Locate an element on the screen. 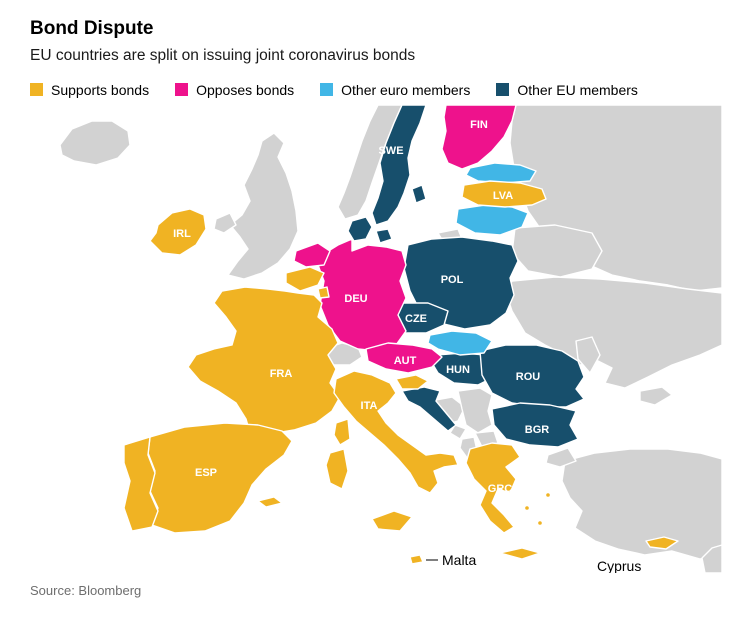  label-lva: LVA is located at coordinates (503, 196).